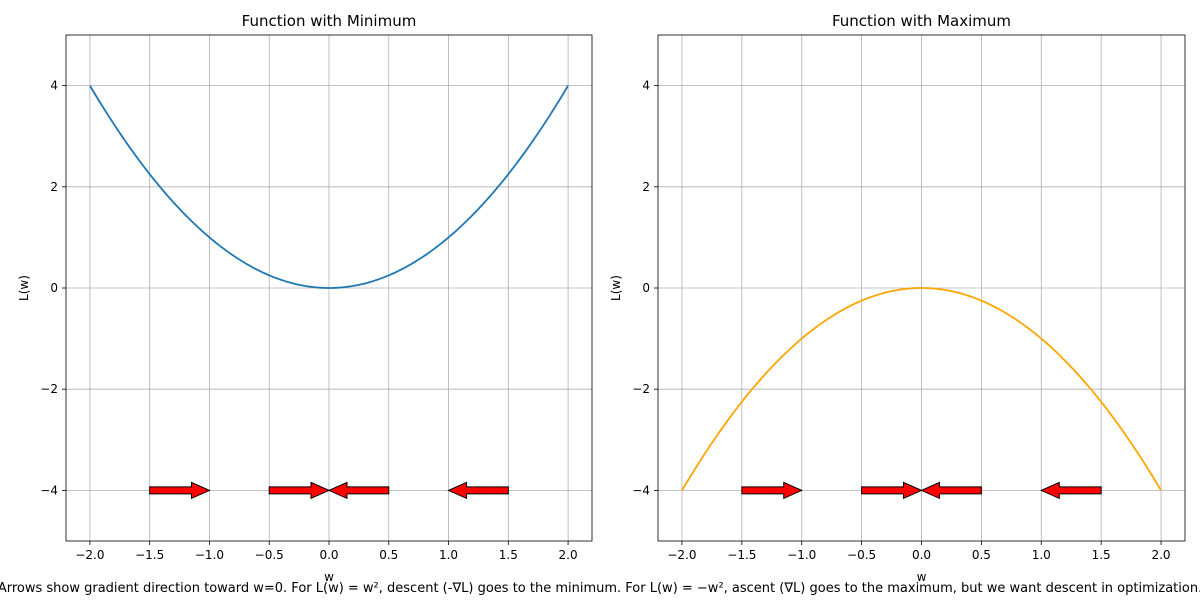 This screenshot has height=600, width=1200. Describe the element at coordinates (641, 490) in the screenshot. I see `chart-1-ytick-label-0: −4` at that location.